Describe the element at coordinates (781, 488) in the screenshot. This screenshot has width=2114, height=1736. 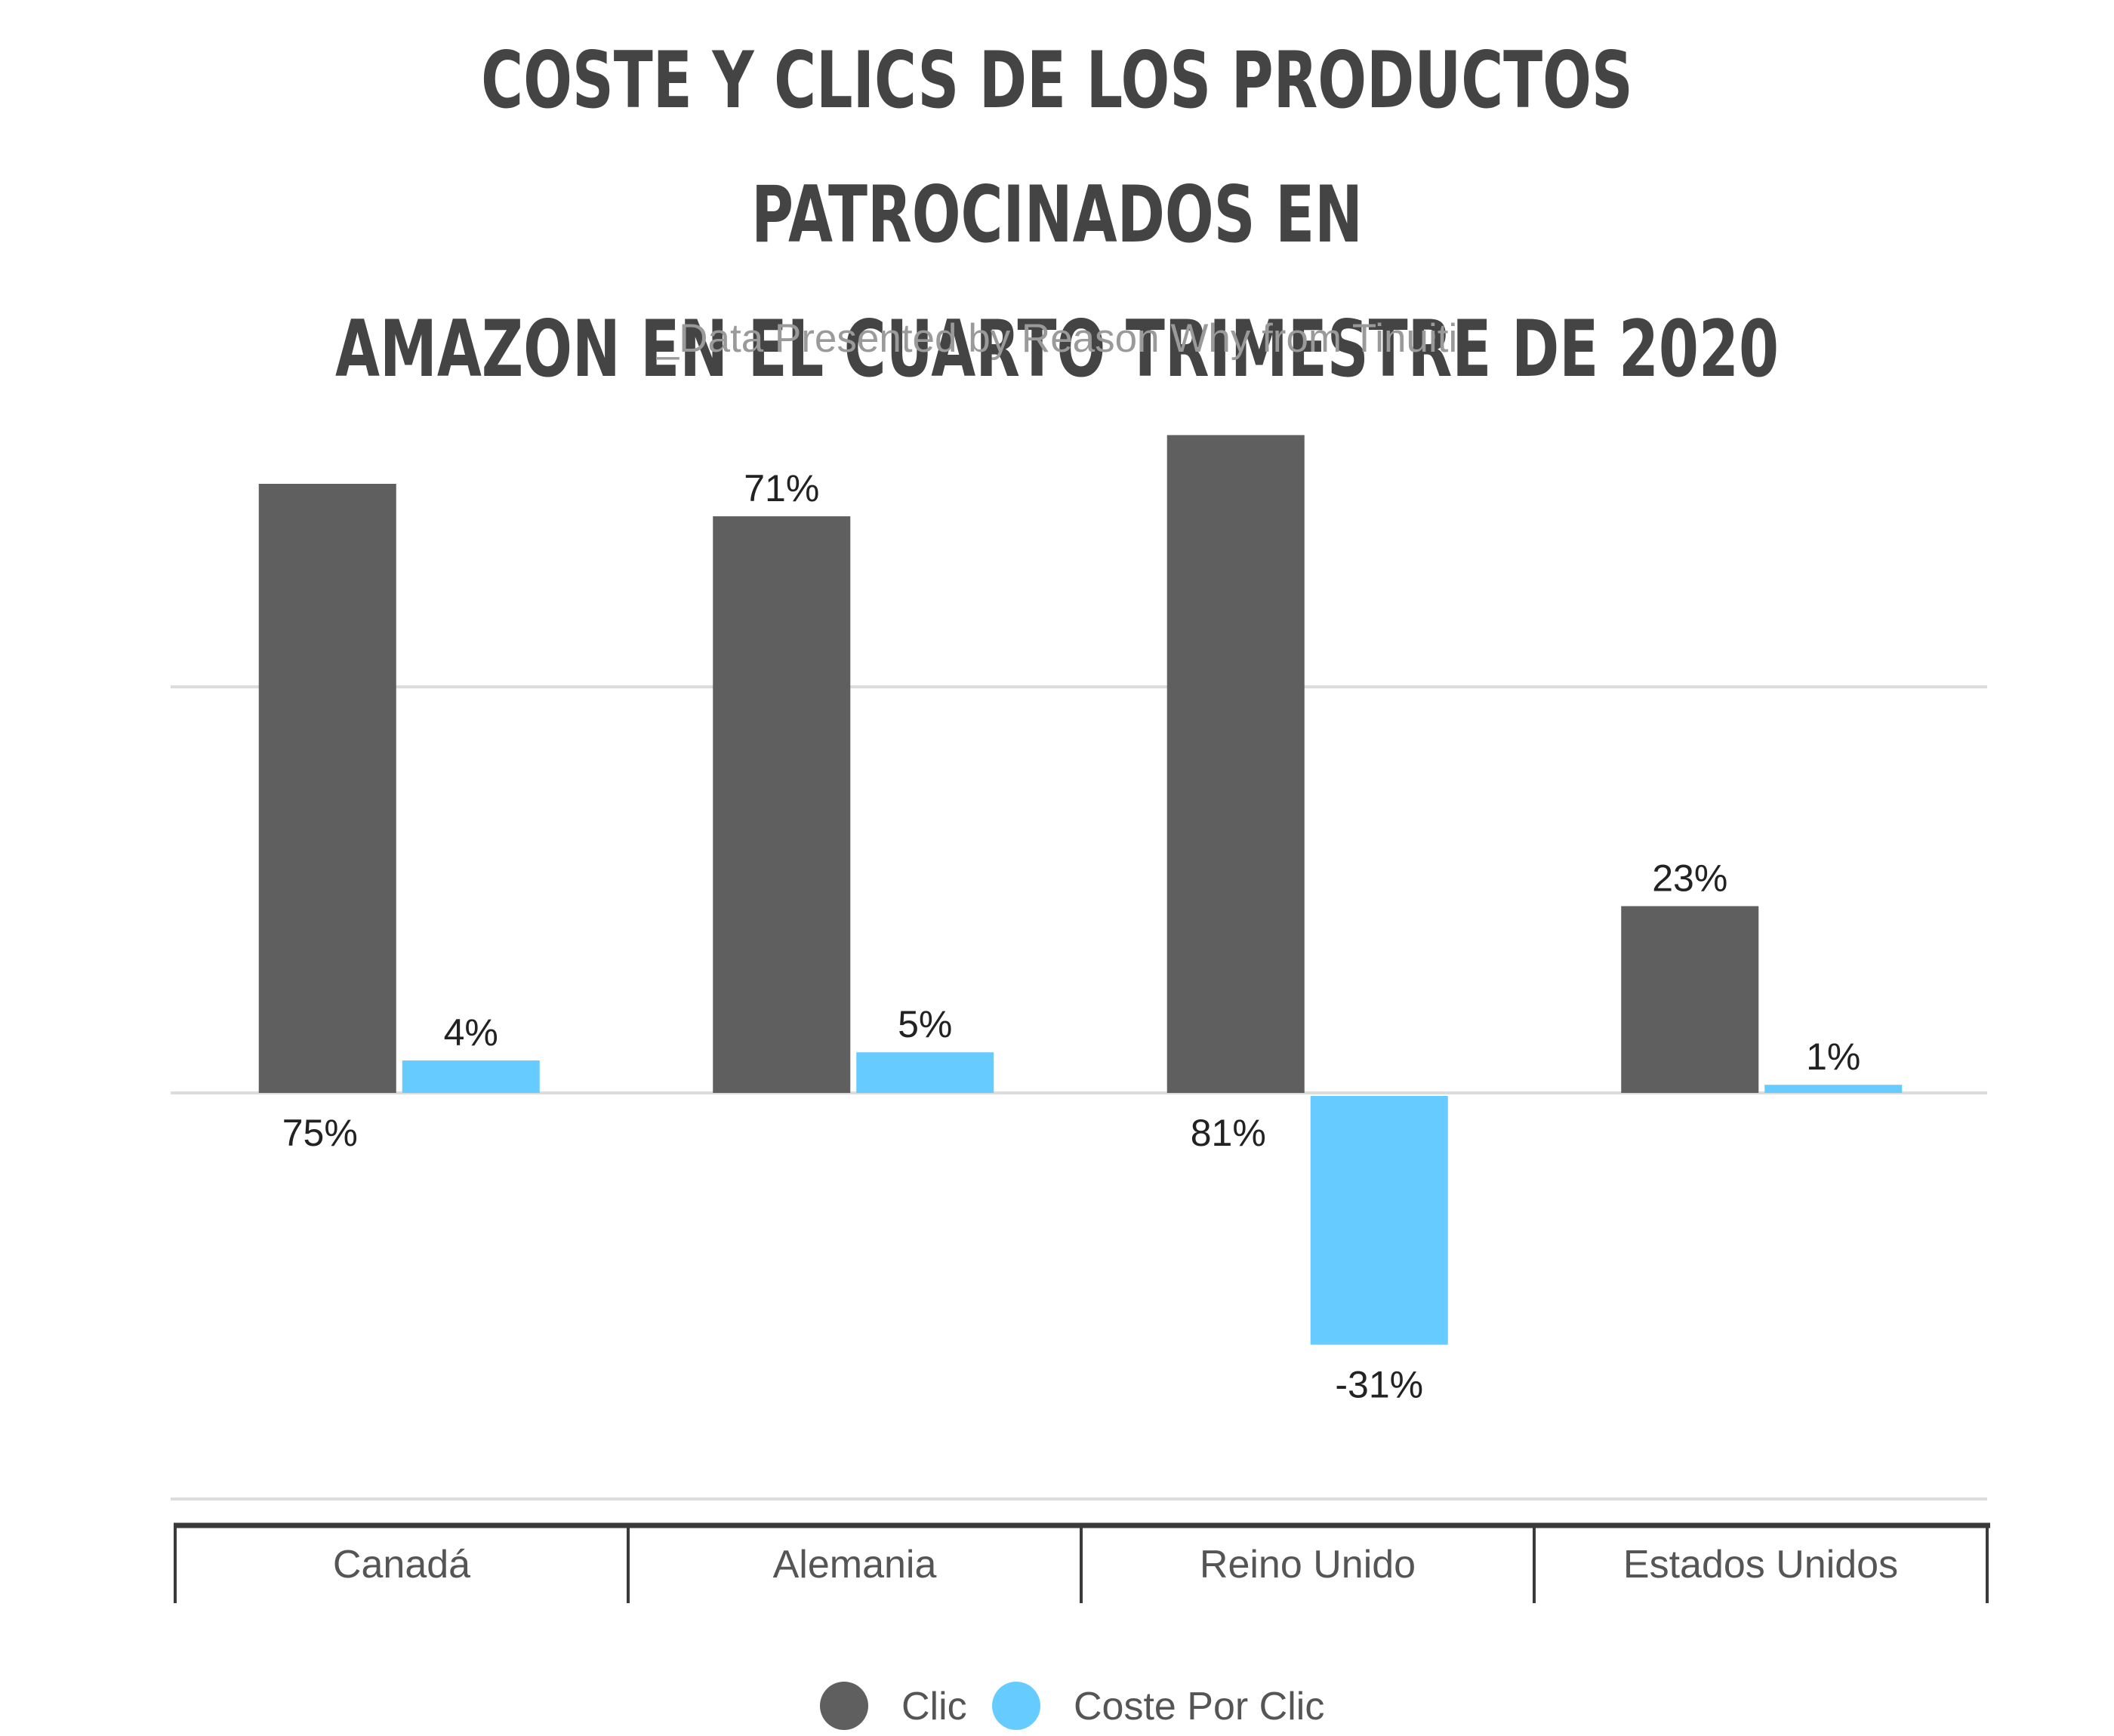
I see `data-label: 71%` at that location.